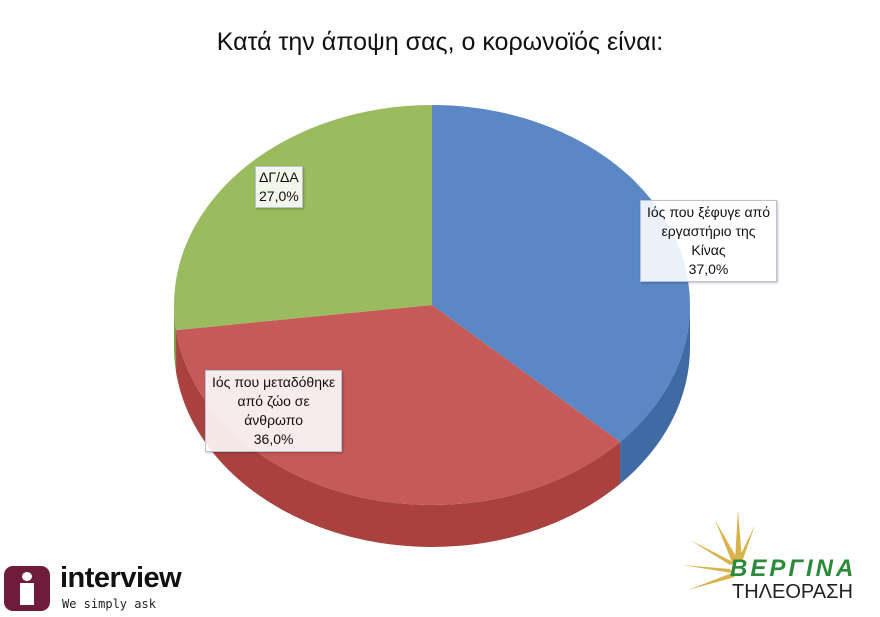 The image size is (880, 617). I want to click on logo-name: ΒΕΡΓΙΝΑ, so click(793, 568).